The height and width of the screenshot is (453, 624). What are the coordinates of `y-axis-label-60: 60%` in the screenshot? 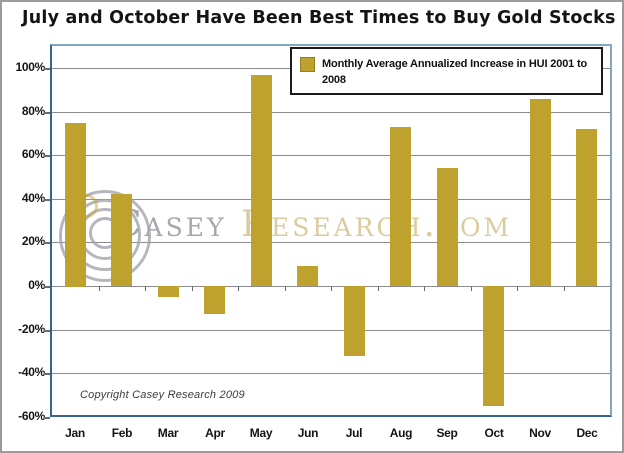 It's located at (33, 154).